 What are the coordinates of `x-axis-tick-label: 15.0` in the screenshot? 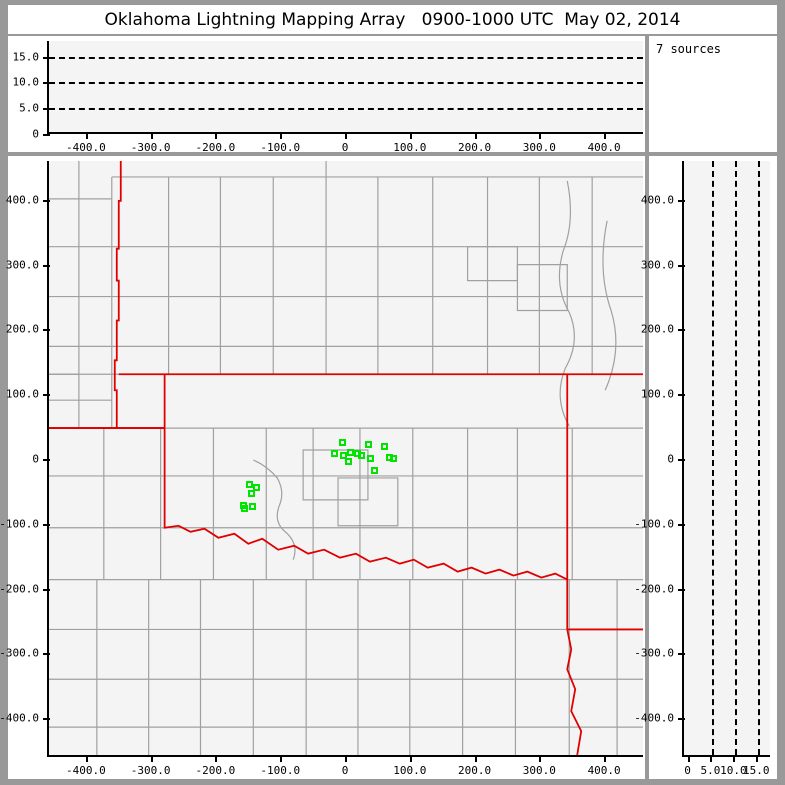 It's located at (756, 770).